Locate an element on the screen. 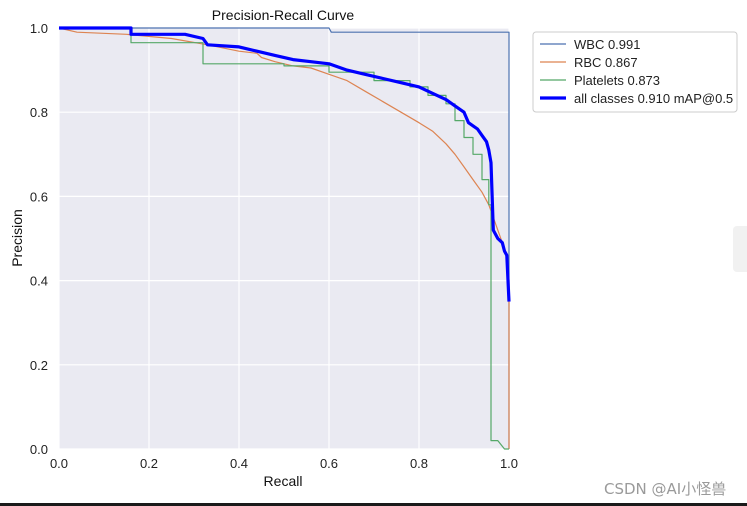 This screenshot has width=747, height=506. legend-label-3: all classes 0.910 mAP@0.5 is located at coordinates (653, 98).